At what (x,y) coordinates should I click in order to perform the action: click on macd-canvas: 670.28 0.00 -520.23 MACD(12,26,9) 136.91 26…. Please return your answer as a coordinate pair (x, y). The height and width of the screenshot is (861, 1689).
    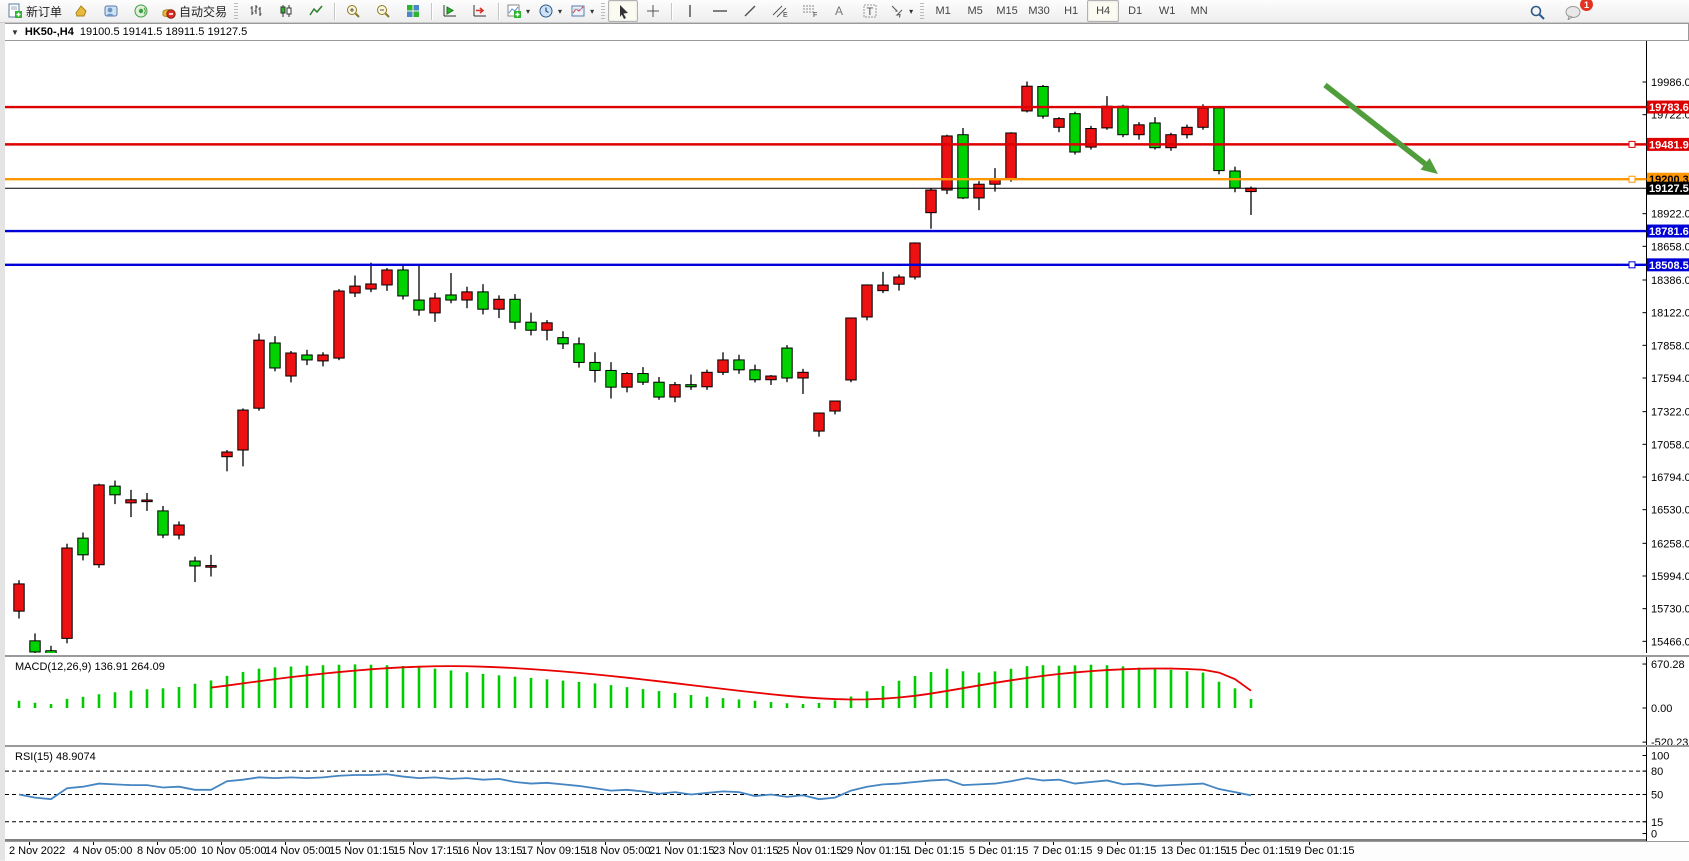
    Looking at the image, I should click on (847, 701).